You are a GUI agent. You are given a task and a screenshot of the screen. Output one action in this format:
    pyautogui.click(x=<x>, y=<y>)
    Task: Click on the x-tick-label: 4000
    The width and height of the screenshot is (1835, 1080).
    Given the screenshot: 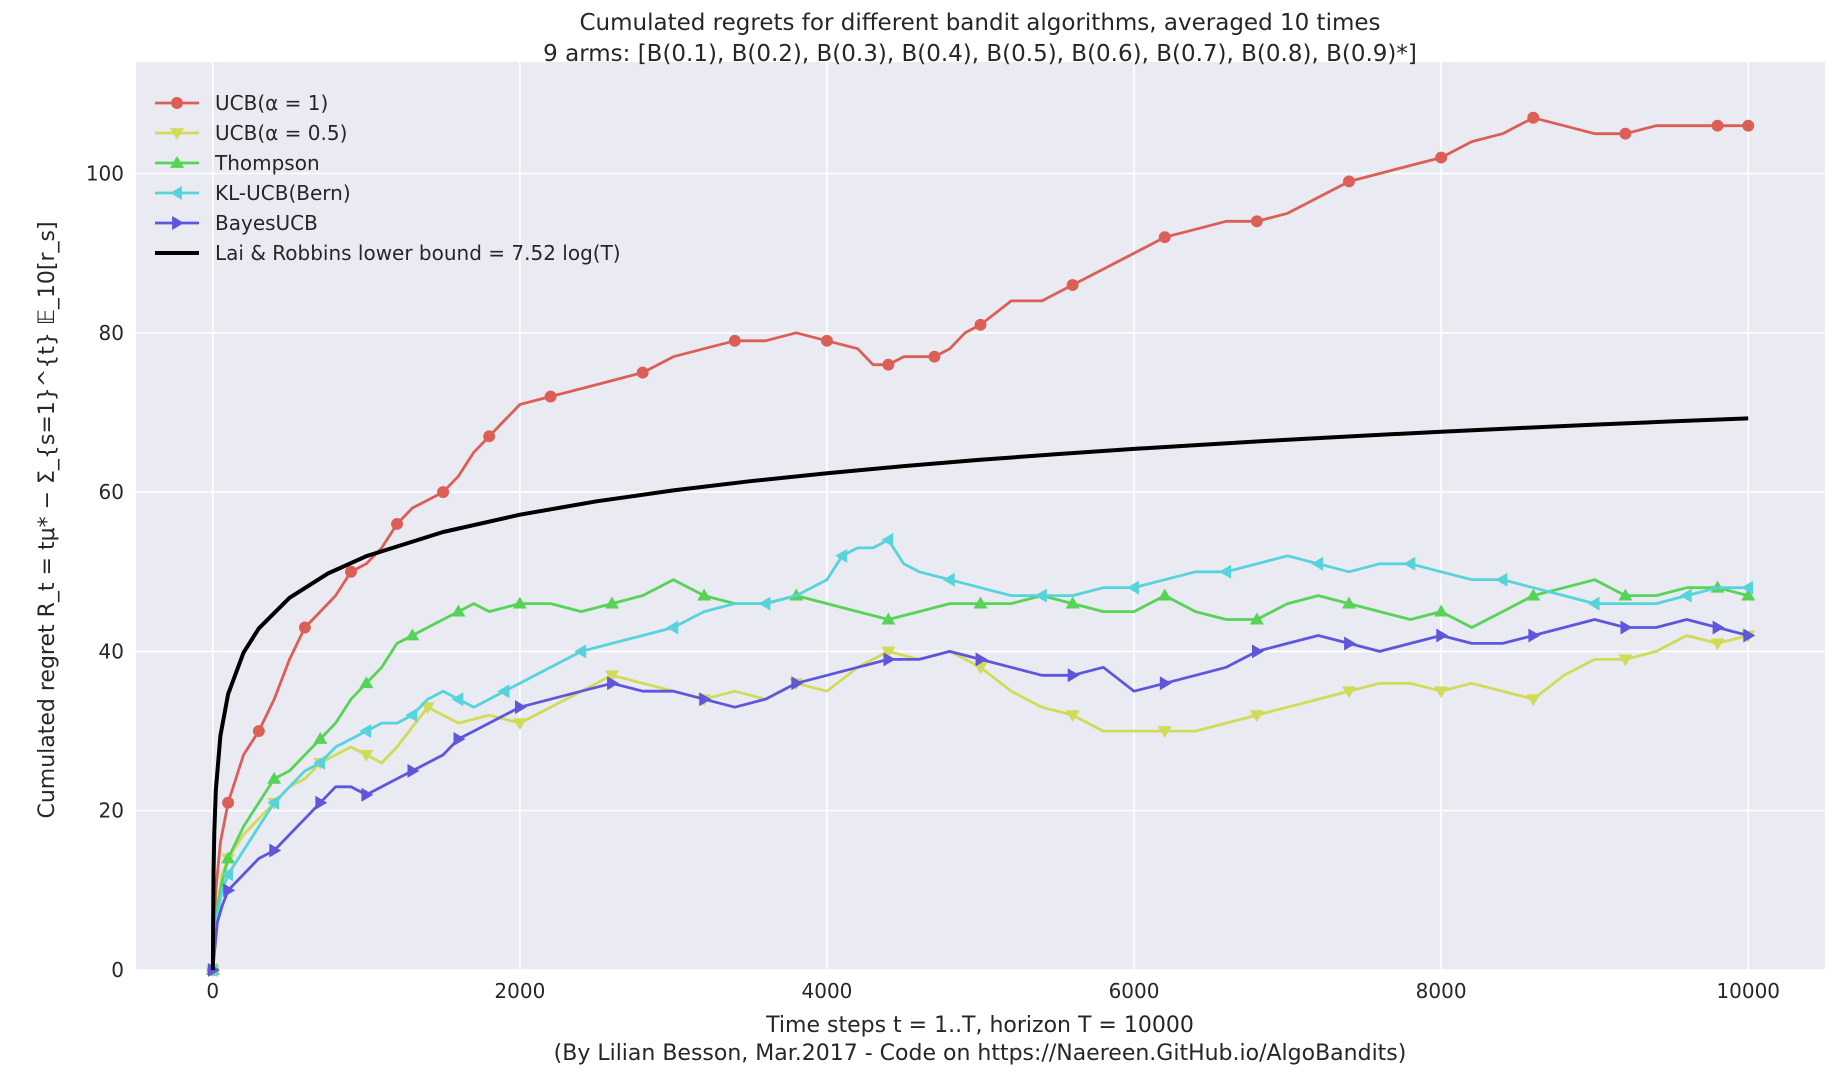 What is the action you would take?
    pyautogui.click(x=827, y=991)
    